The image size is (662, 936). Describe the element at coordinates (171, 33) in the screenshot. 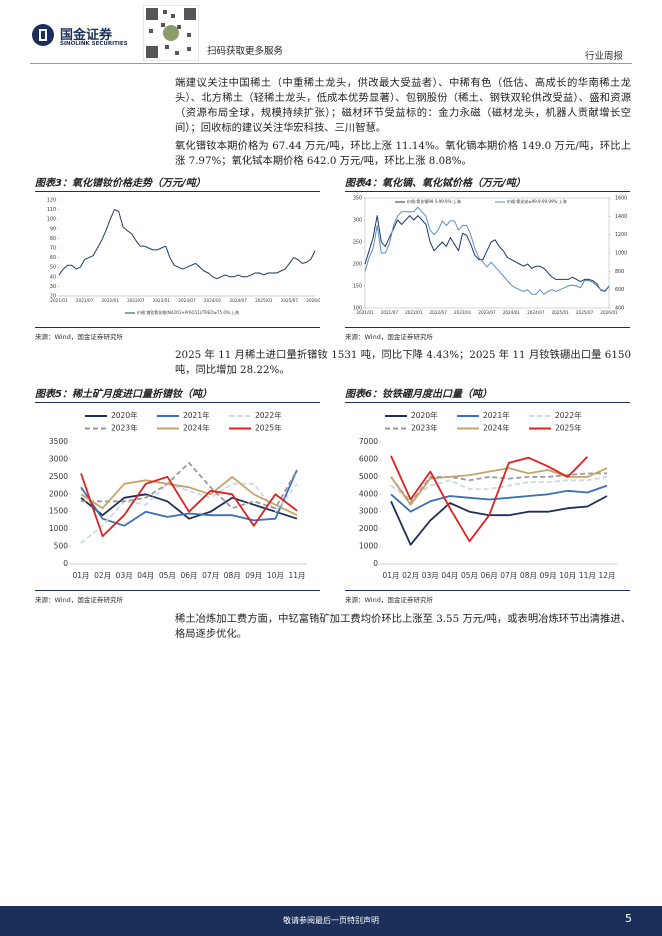

I see `qr-code` at that location.